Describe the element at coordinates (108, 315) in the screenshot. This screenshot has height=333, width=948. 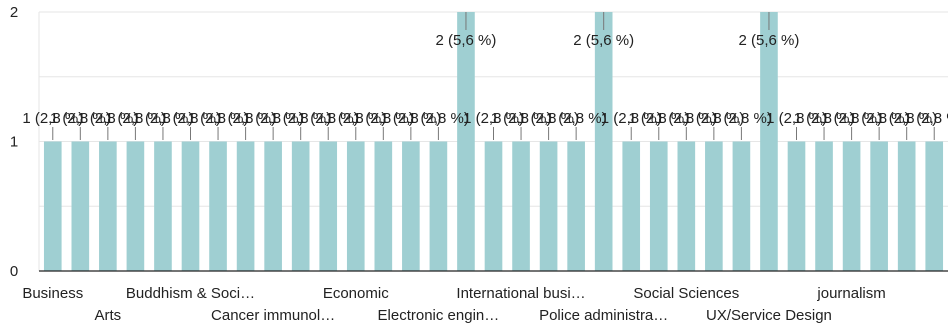
I see `x-tick-label: Arts` at that location.